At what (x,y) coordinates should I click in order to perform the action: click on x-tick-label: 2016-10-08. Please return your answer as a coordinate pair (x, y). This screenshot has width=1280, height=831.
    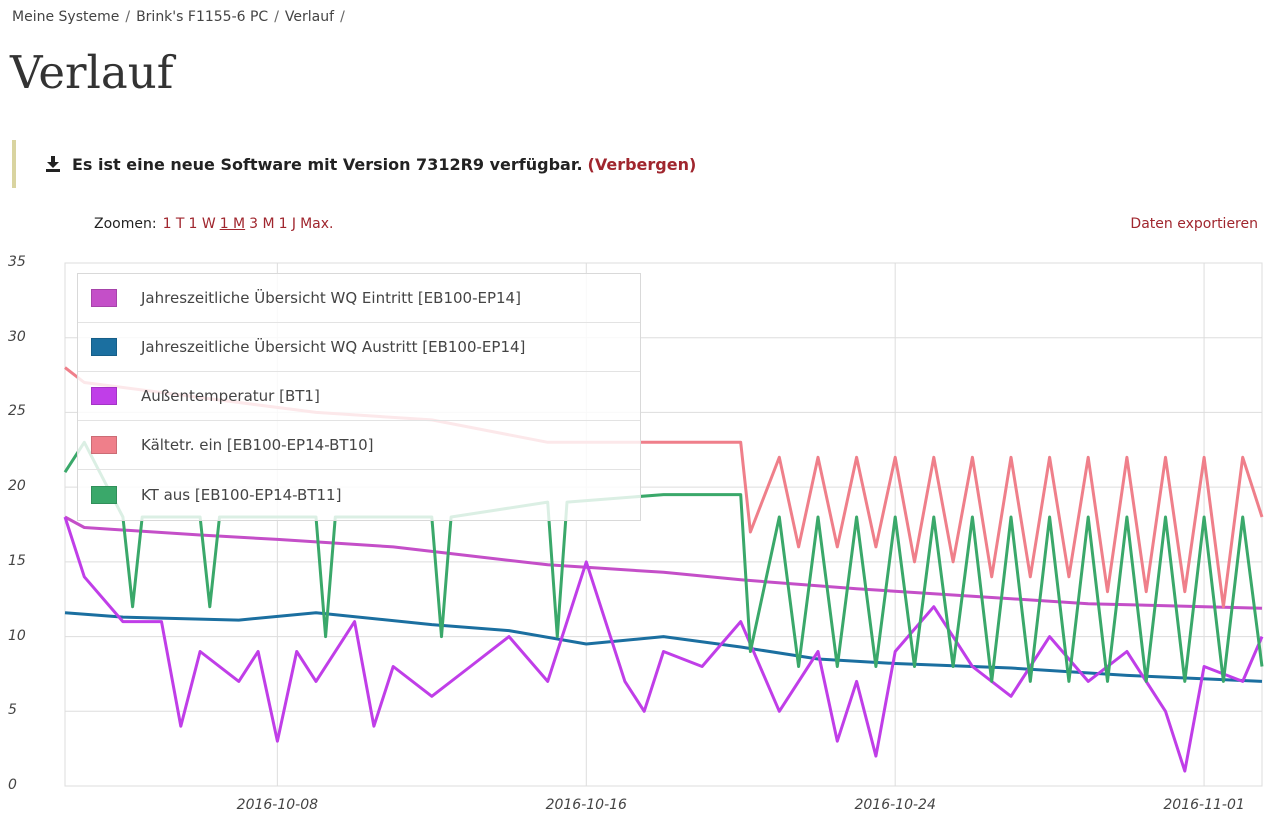
    Looking at the image, I should click on (277, 805).